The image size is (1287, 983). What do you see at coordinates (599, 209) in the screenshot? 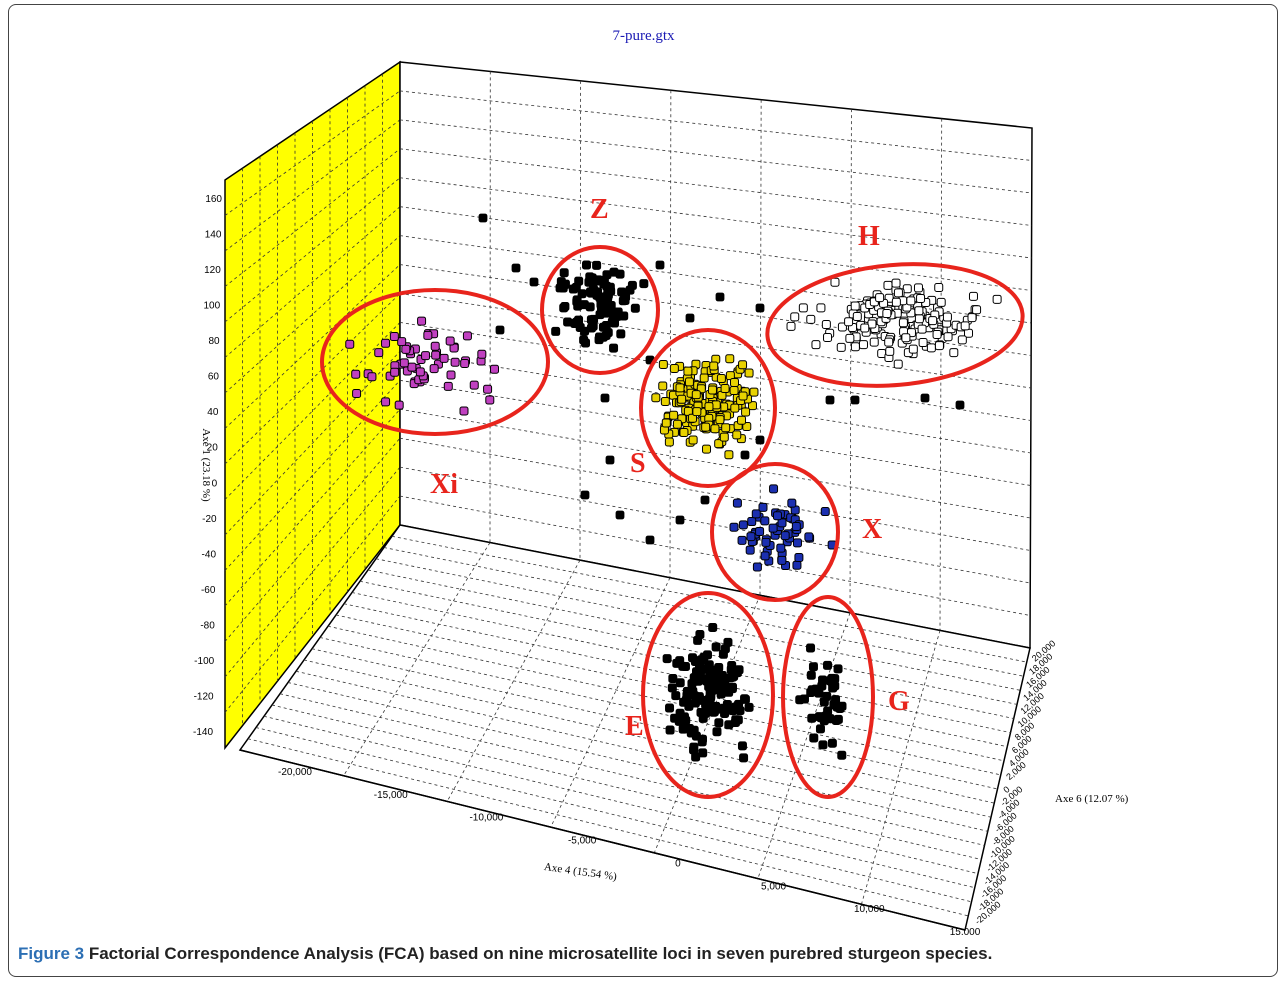
I see `cluster-label: Z` at bounding box center [599, 209].